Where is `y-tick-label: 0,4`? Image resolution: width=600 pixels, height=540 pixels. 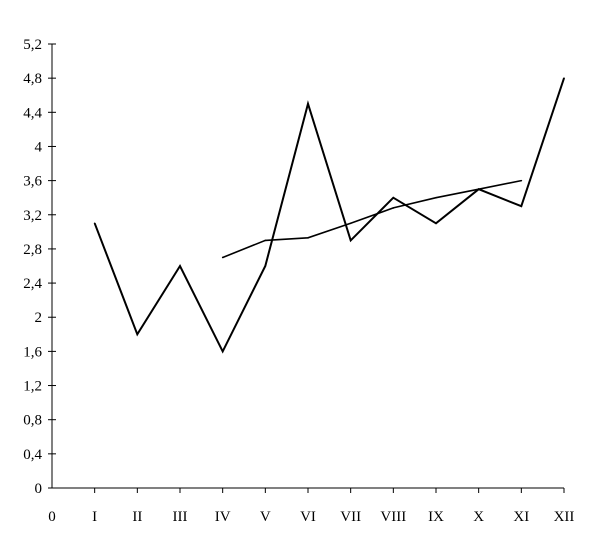
y-tick-label: 0,4 is located at coordinates (32, 455).